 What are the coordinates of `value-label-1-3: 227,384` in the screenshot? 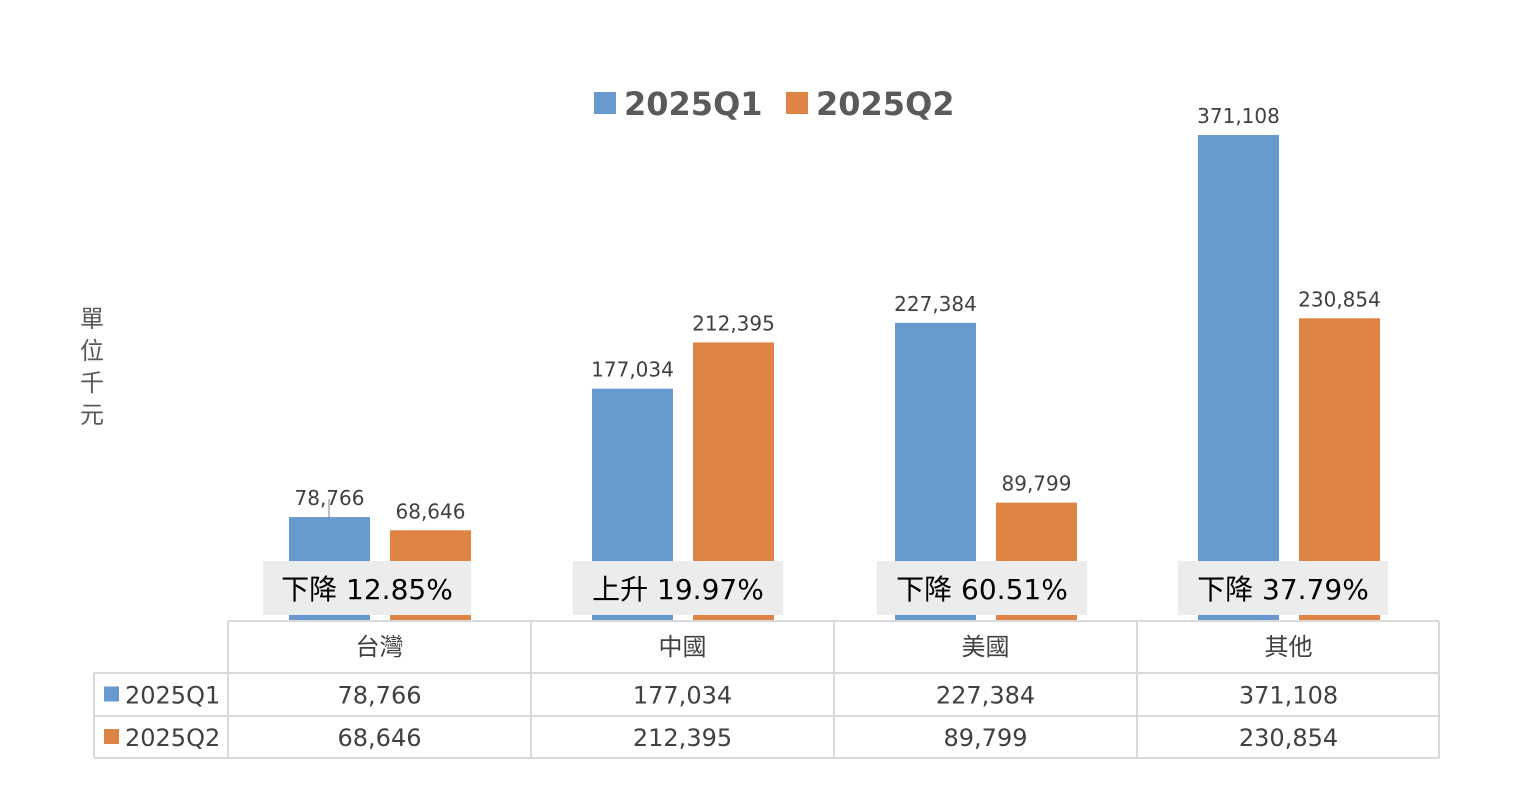 It's located at (935, 304).